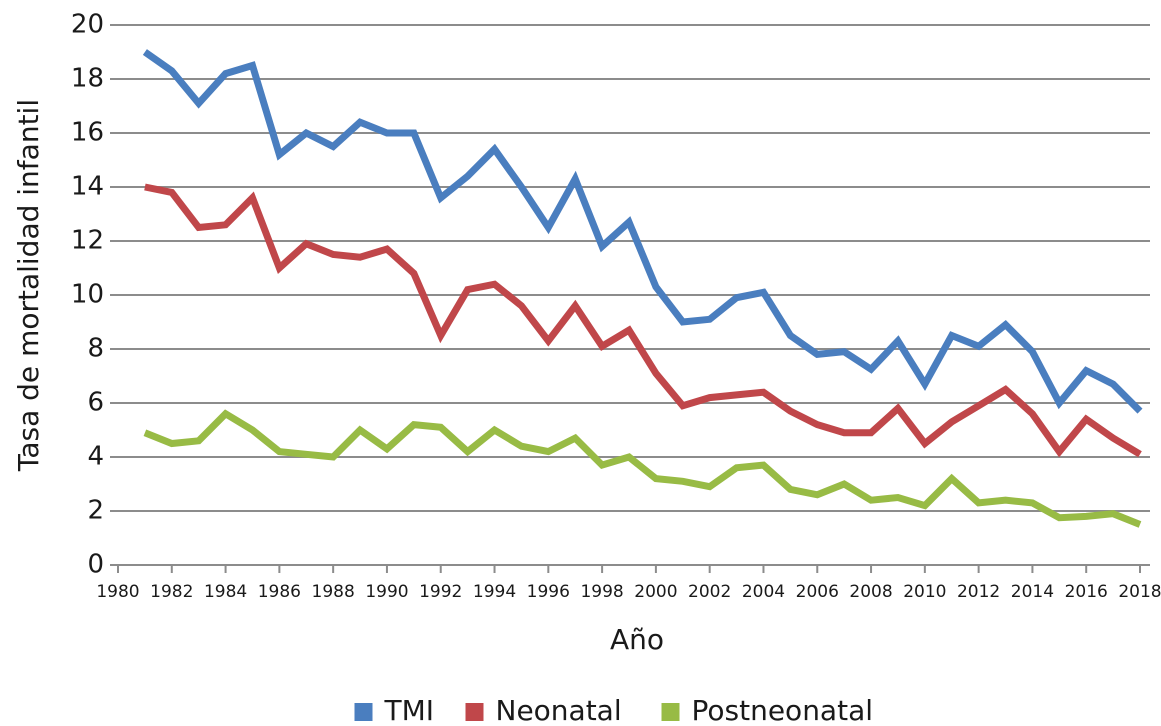  I want to click on y-axis-label: Tasa de mortalidad infantil, so click(28, 285).